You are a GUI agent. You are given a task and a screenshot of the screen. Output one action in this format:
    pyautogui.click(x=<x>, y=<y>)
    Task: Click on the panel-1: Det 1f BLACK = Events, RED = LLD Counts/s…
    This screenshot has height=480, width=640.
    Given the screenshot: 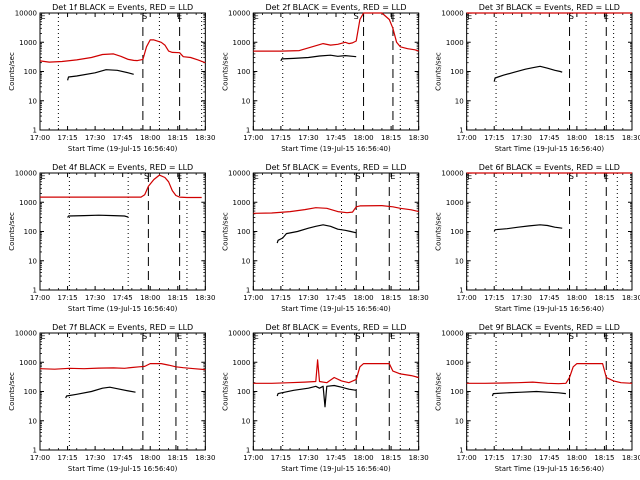 What is the action you would take?
    pyautogui.click(x=111, y=78)
    